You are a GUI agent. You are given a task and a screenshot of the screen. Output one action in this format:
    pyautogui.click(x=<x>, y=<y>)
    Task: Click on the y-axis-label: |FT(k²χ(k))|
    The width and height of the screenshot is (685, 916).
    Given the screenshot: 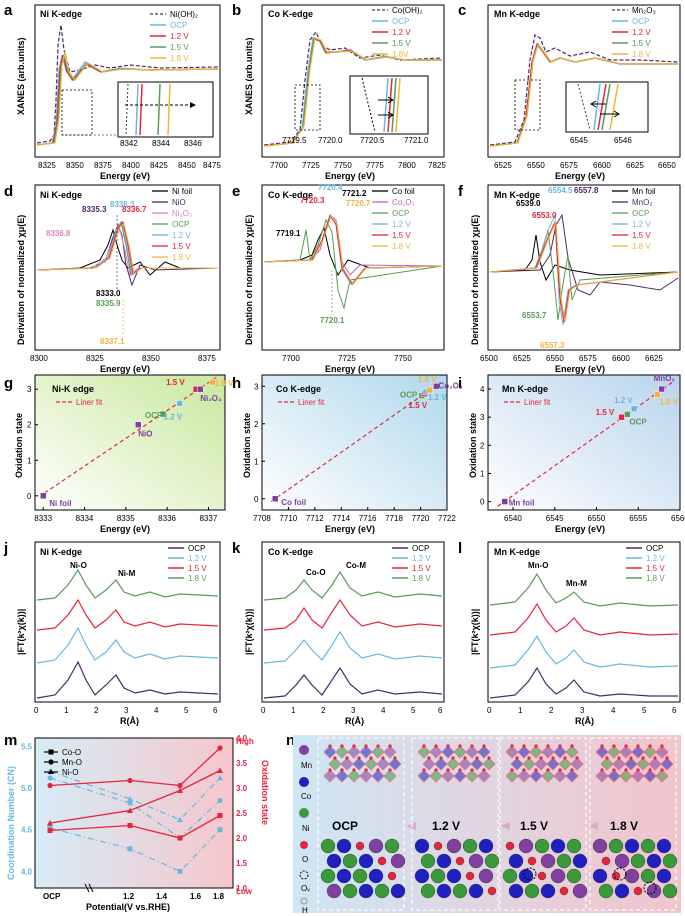 What is the action you would take?
    pyautogui.click(x=21, y=632)
    